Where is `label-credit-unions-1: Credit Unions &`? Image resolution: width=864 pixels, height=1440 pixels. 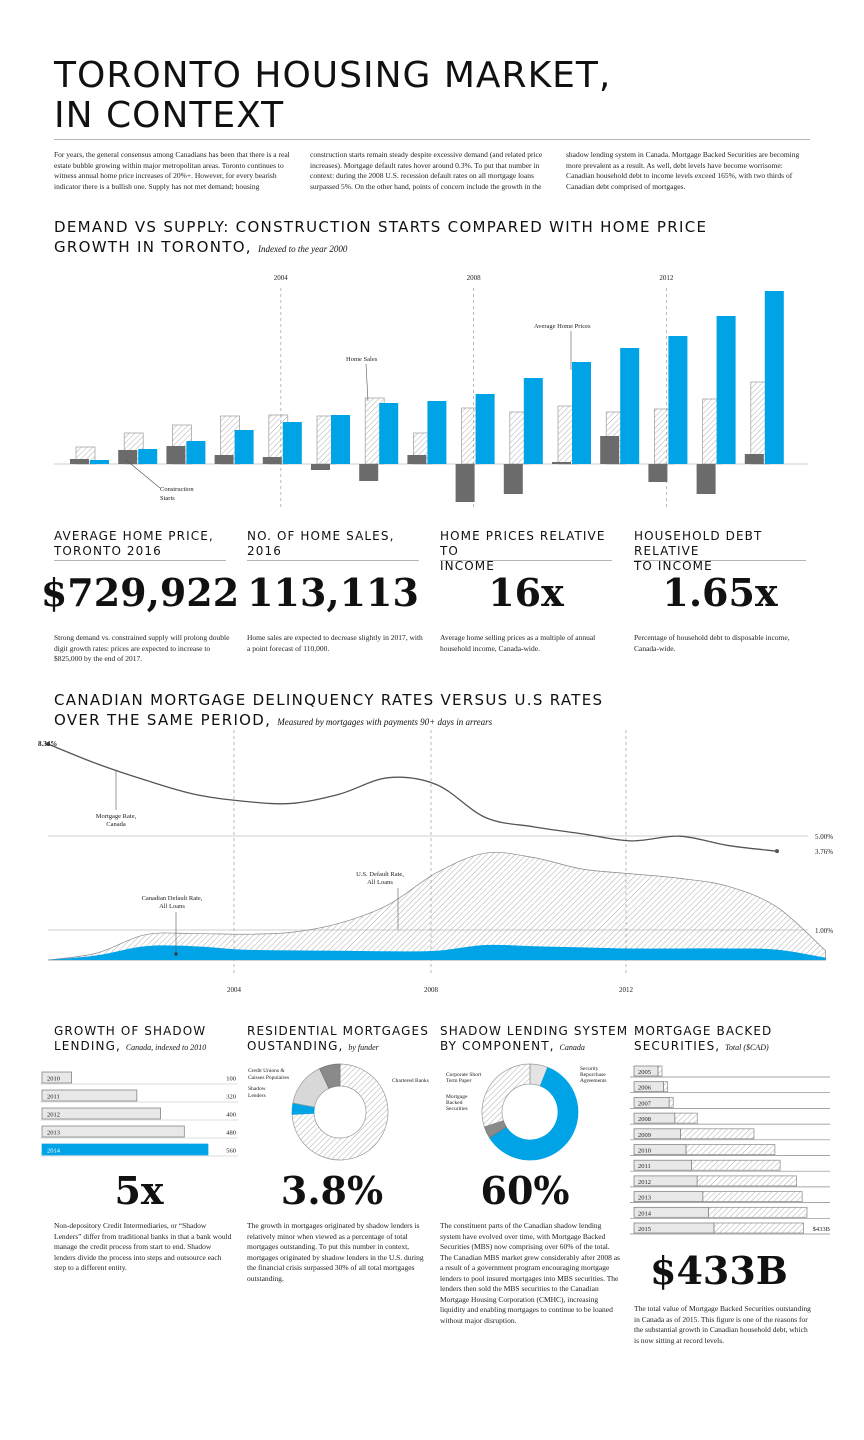 label-credit-unions-1: Credit Unions & is located at coordinates (266, 1071).